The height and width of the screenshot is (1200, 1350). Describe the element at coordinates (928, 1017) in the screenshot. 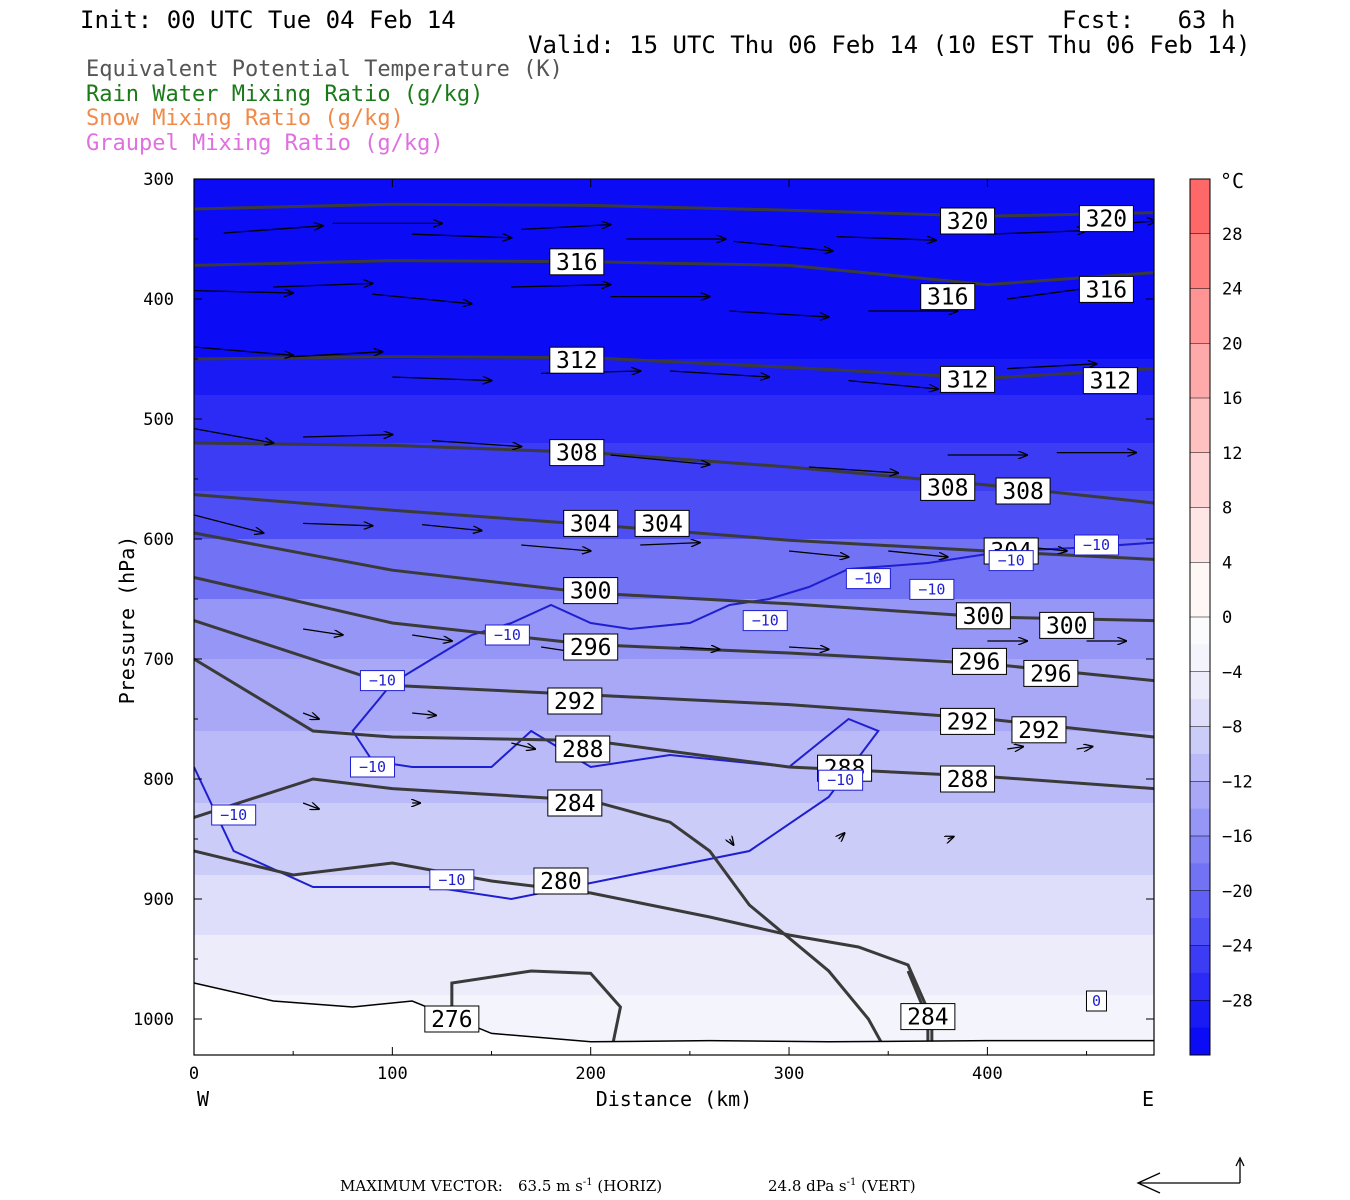

I see `contour-label: 284` at that location.